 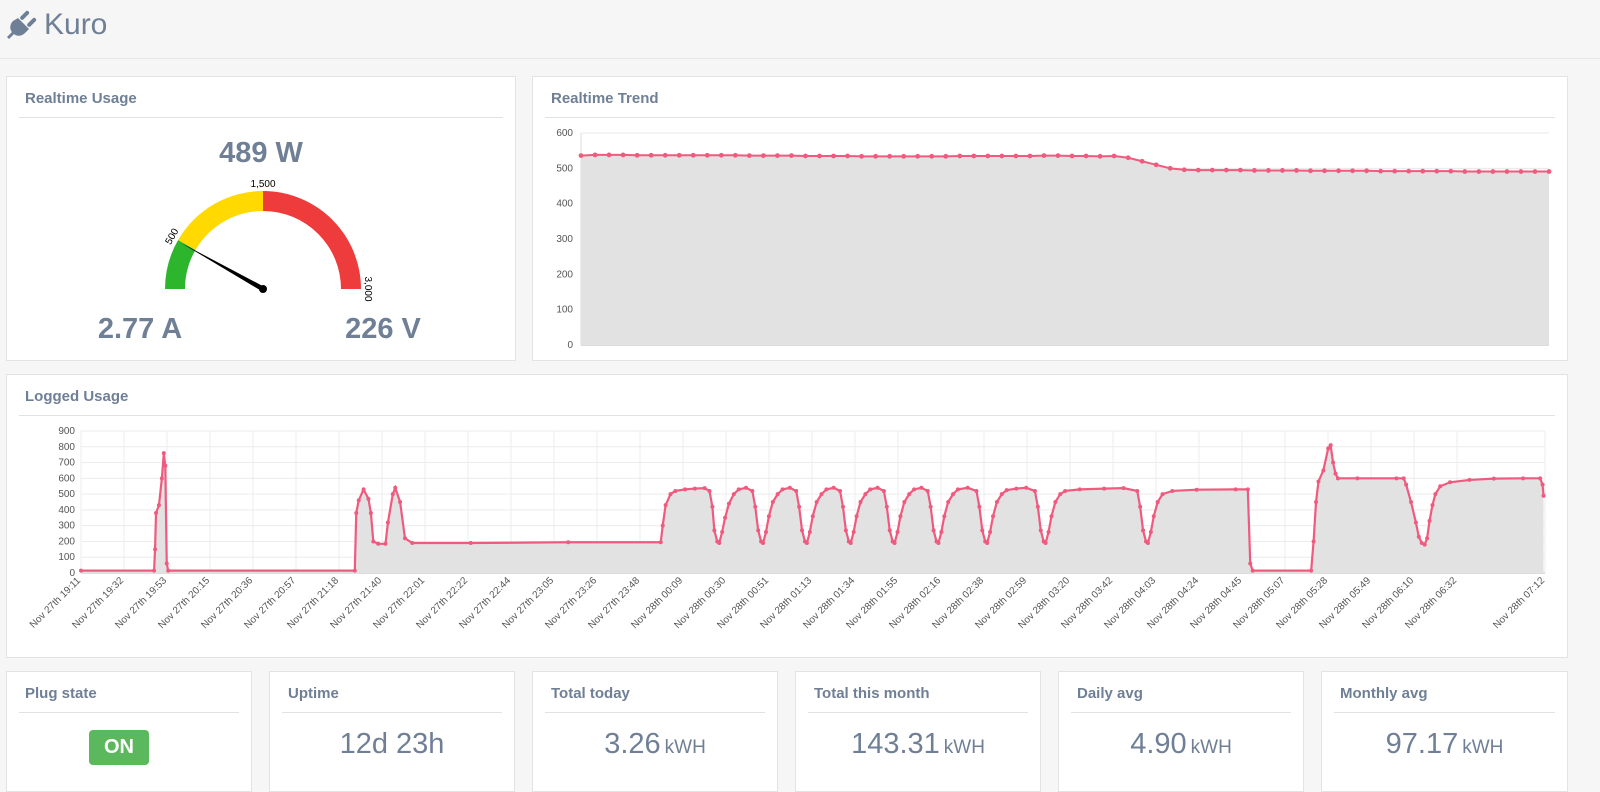 What do you see at coordinates (1158, 744) in the screenshot?
I see `stat-number: 4.90` at bounding box center [1158, 744].